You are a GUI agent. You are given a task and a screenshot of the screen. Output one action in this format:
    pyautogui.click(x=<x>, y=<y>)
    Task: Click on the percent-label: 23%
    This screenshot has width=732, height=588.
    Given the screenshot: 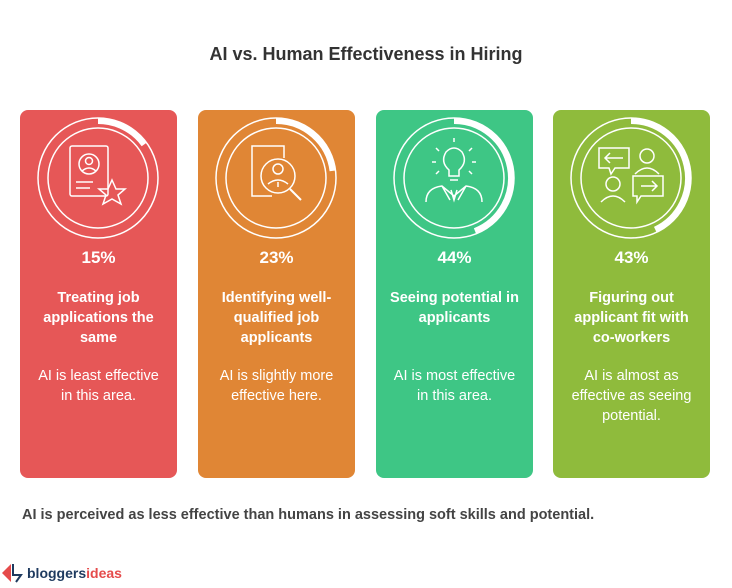 What is the action you would take?
    pyautogui.click(x=276, y=257)
    